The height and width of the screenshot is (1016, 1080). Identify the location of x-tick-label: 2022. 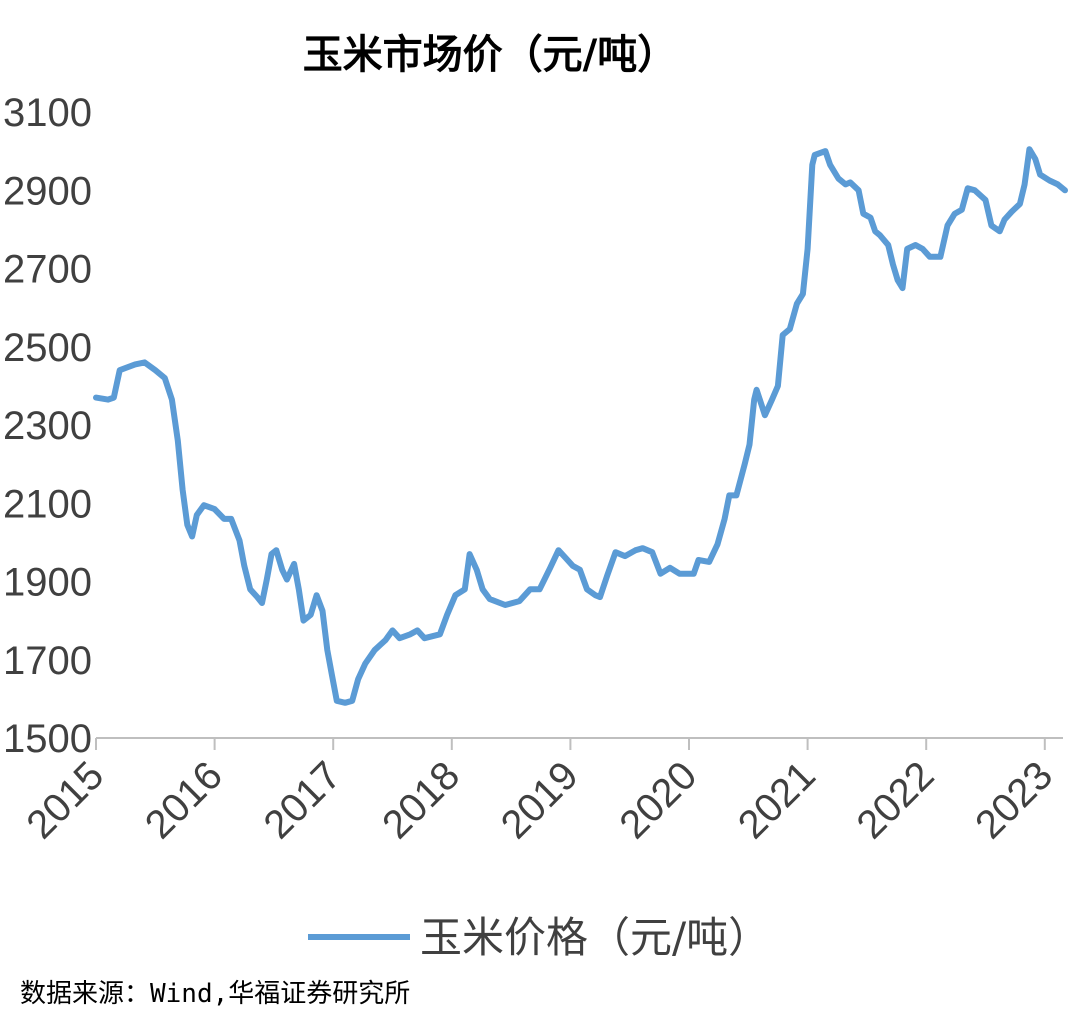
(896, 800).